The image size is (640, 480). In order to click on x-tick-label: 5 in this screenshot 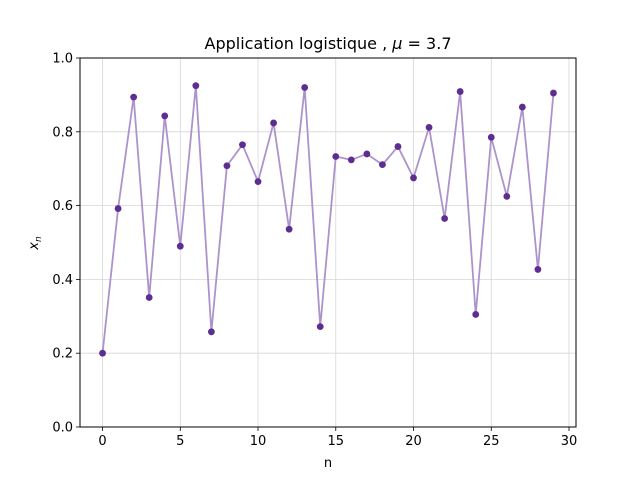, I will do `click(180, 441)`.